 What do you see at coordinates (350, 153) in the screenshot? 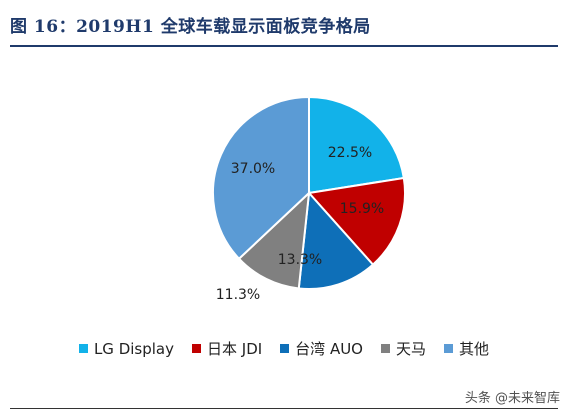
I see `pie-data-label: 22.5%` at bounding box center [350, 153].